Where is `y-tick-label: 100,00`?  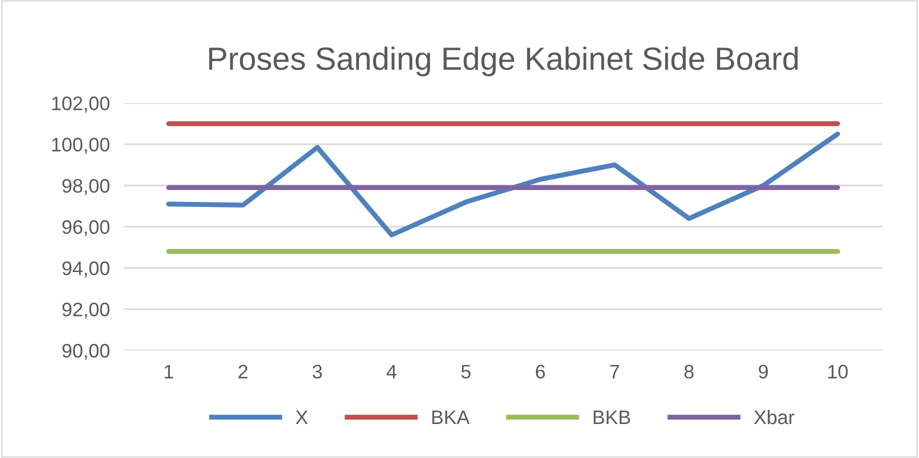
y-tick-label: 100,00 is located at coordinates (81, 146).